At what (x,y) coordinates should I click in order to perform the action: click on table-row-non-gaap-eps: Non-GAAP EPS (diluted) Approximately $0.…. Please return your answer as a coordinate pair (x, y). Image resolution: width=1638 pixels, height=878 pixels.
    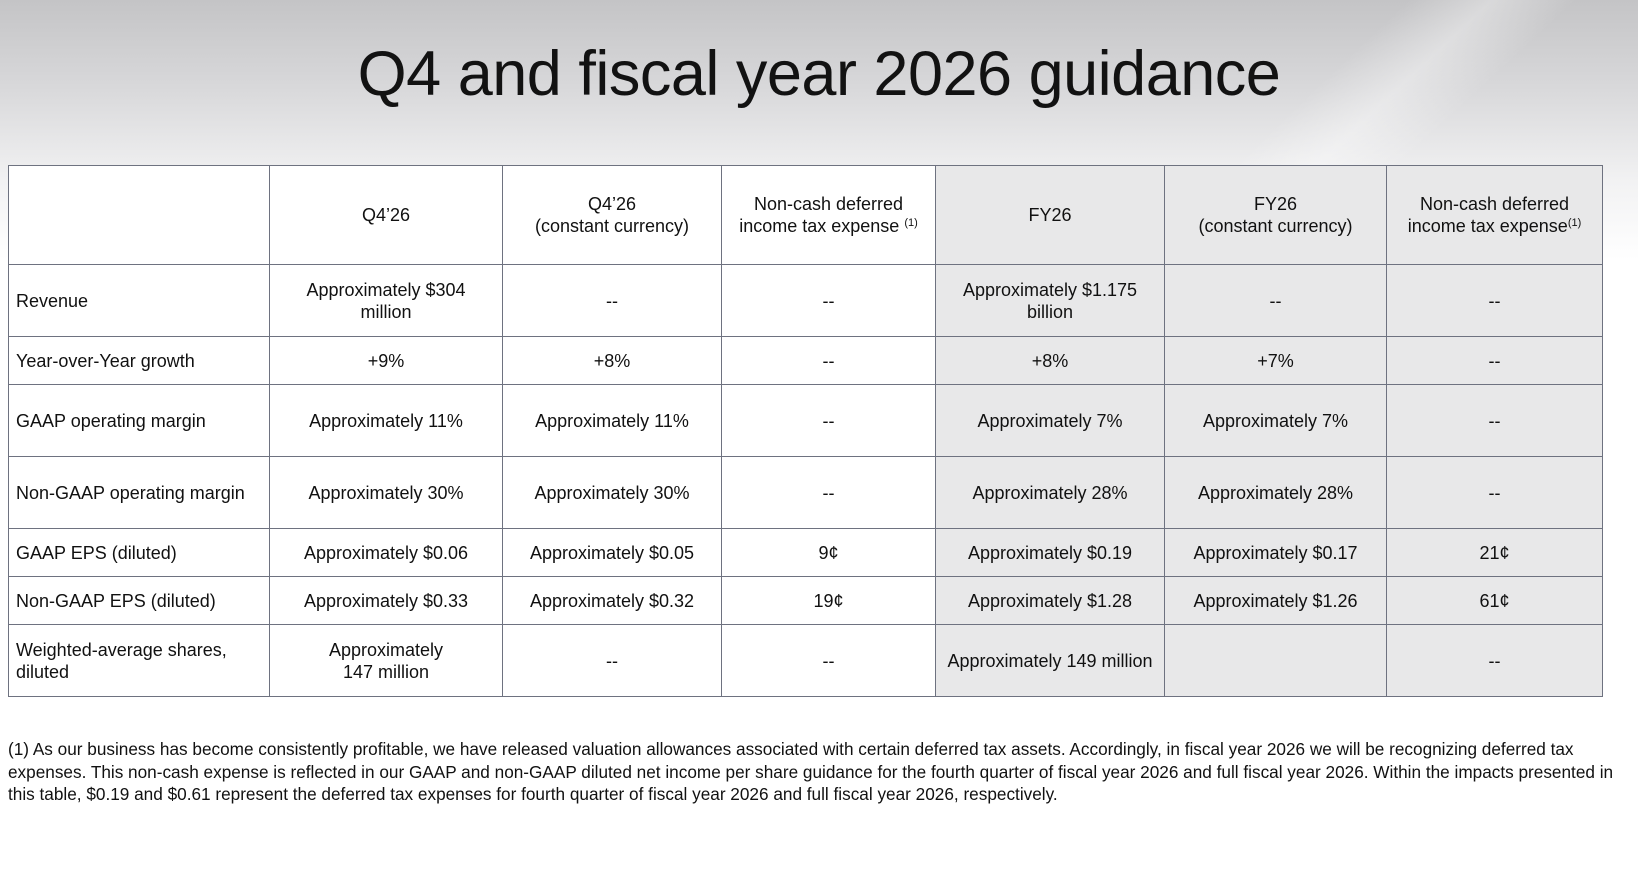
    Looking at the image, I should click on (805, 600).